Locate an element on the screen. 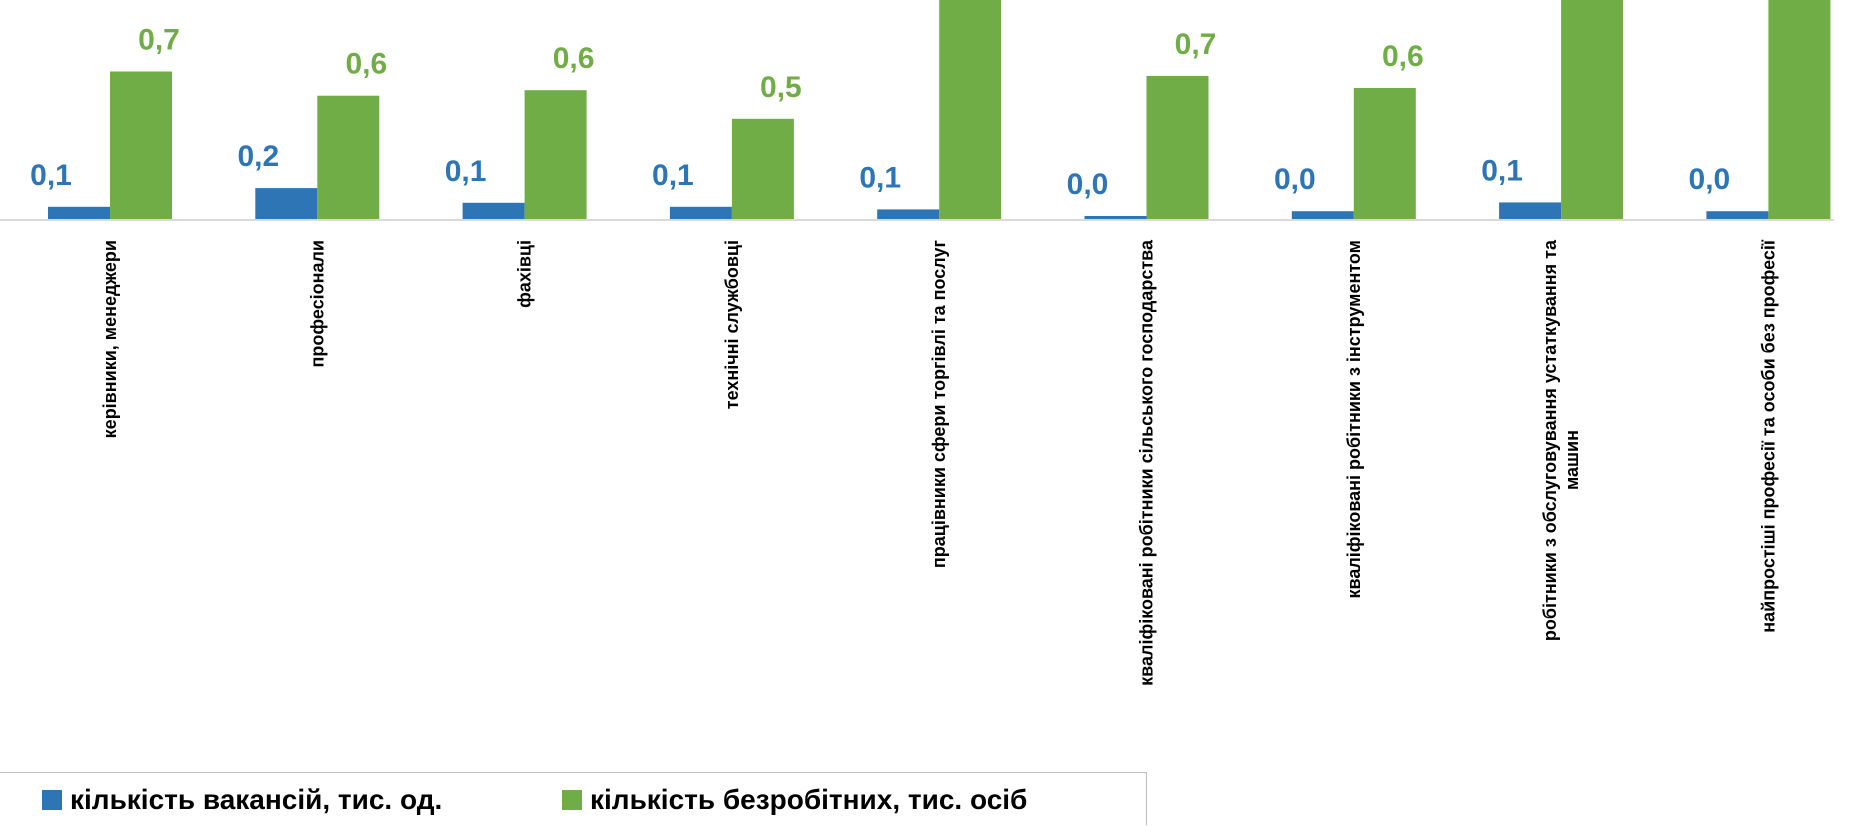 The image size is (1864, 826). category-label-line-1-0: професіонали is located at coordinates (317, 304).